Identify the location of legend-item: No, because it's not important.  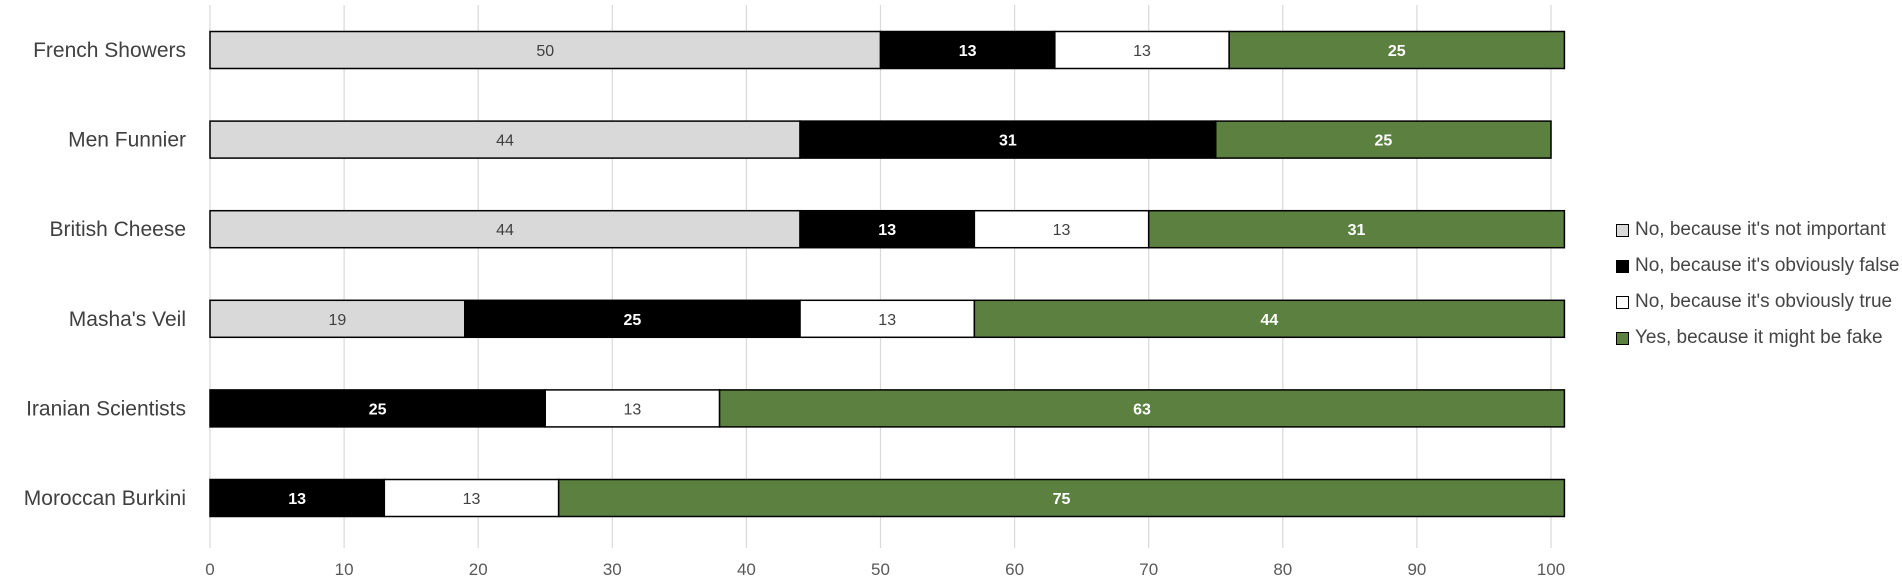
(1758, 230).